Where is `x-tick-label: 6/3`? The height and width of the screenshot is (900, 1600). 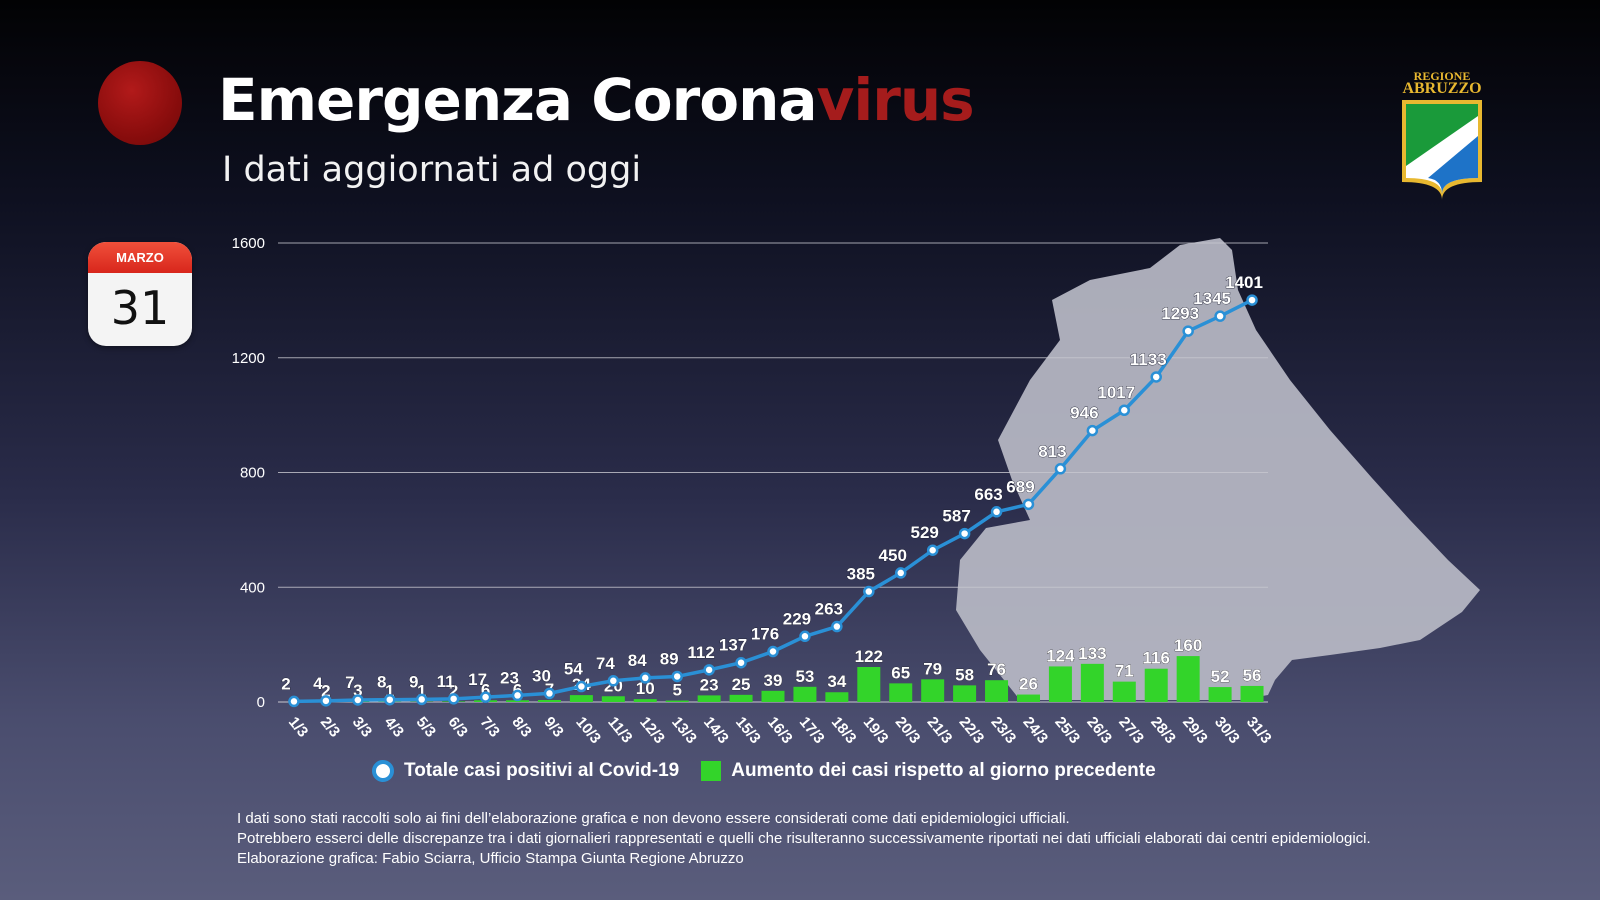 x-tick-label: 6/3 is located at coordinates (458, 727).